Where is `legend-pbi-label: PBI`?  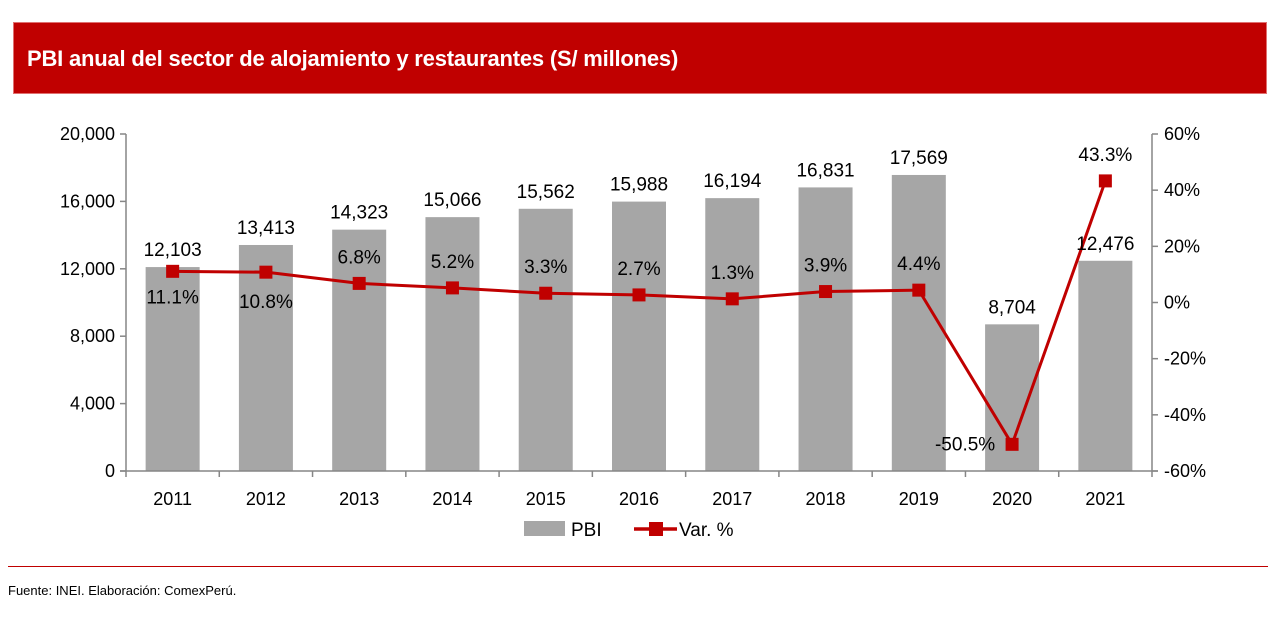 legend-pbi-label: PBI is located at coordinates (586, 530).